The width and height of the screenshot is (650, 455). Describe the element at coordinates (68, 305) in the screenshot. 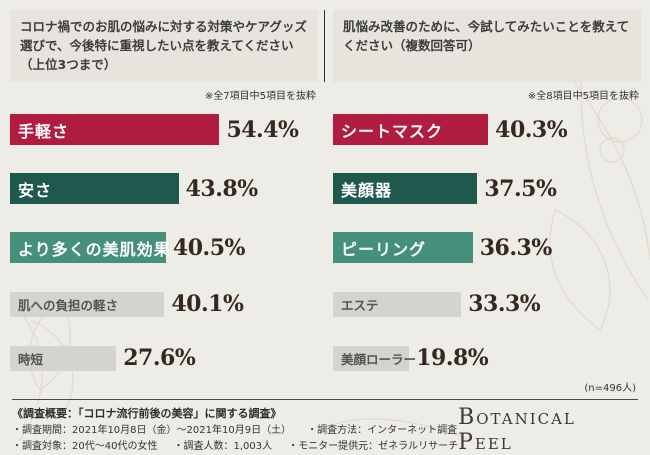

I see `bar-label: 肌への負担の軽さ` at that location.